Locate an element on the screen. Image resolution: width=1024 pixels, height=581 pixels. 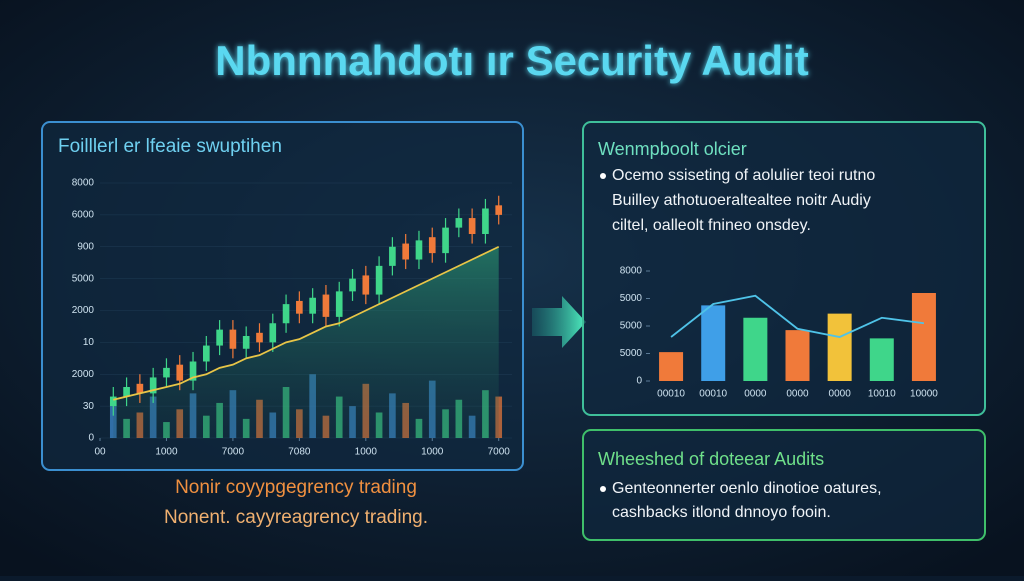
panel-title: Wenmpboolt olcier is located at coordinates (672, 149).